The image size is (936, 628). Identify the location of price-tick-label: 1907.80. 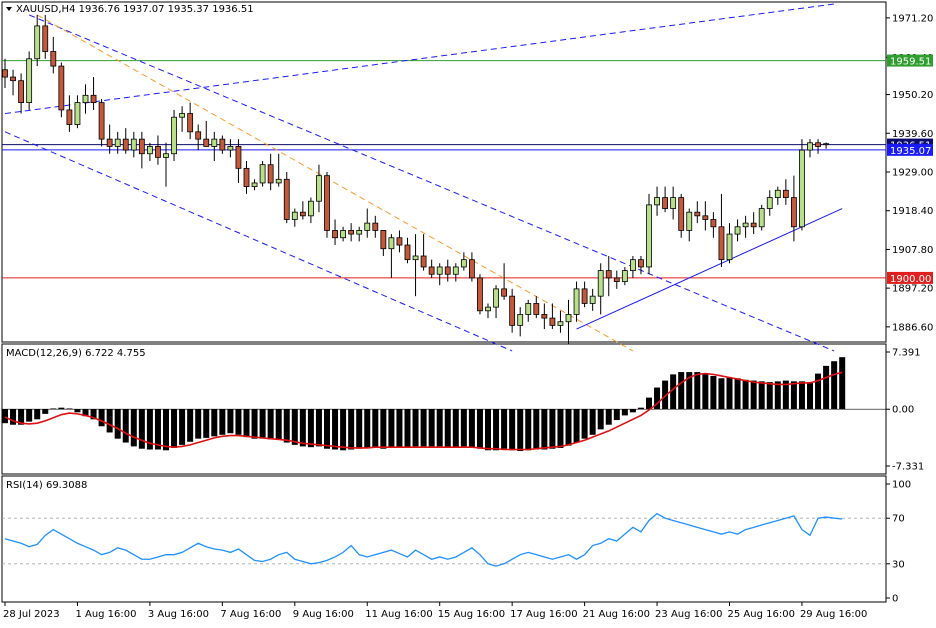
(912, 250).